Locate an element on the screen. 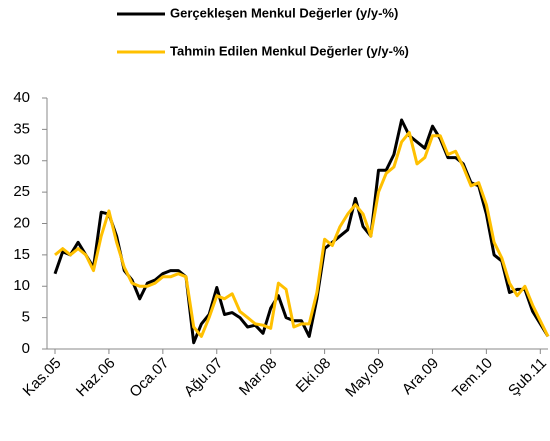  y-tick-label: 25 is located at coordinates (21, 191).